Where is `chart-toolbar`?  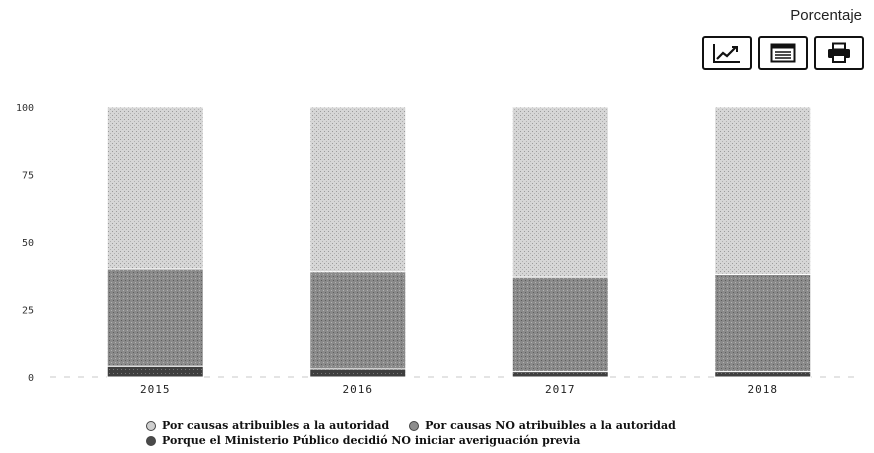 chart-toolbar is located at coordinates (783, 53).